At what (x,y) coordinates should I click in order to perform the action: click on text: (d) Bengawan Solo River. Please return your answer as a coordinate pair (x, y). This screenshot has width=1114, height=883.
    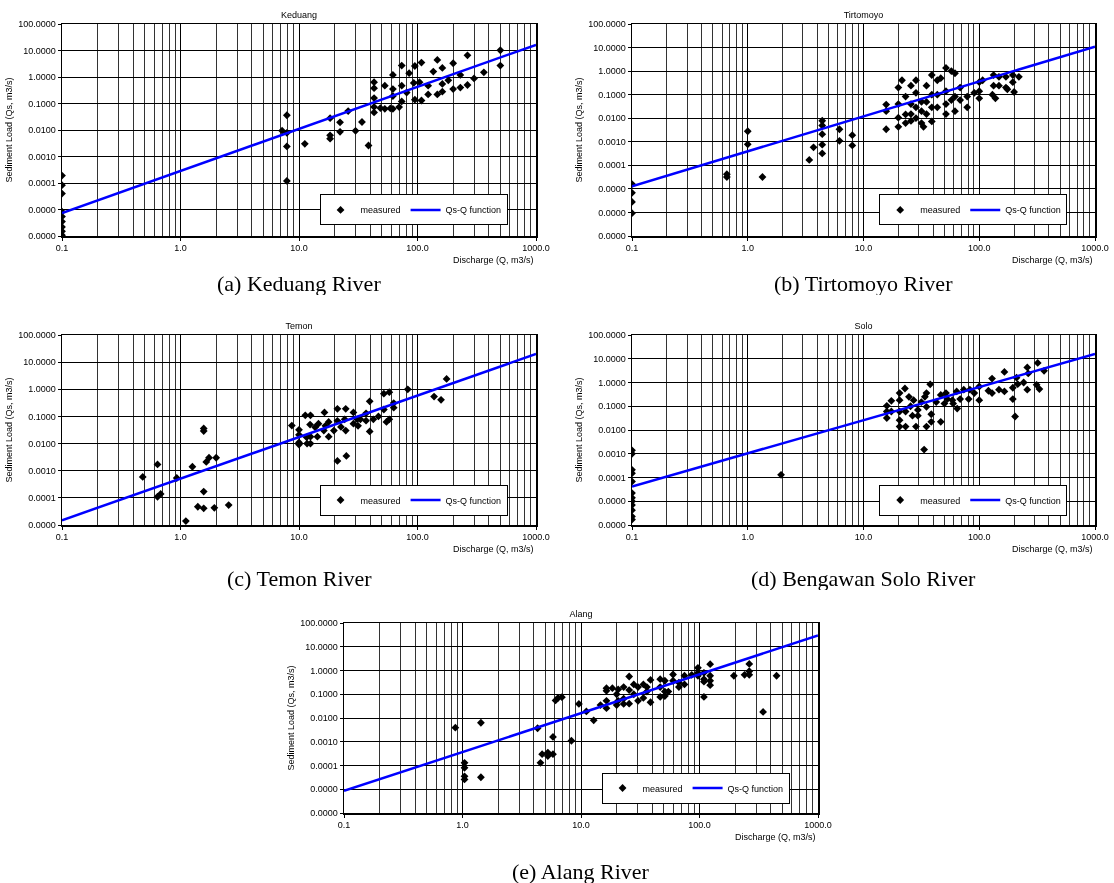
    Looking at the image, I should click on (863, 578).